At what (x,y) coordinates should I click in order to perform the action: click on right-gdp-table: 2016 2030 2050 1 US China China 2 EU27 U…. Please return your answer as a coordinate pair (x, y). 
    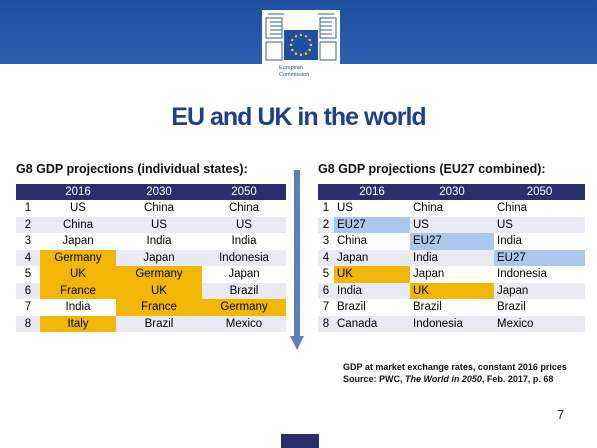
    Looking at the image, I should click on (451, 258).